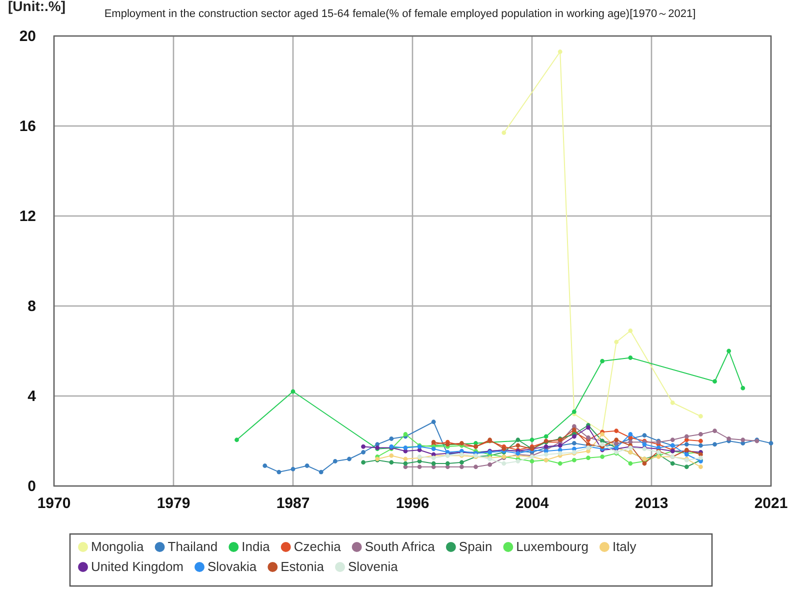 The image size is (800, 600). Describe the element at coordinates (475, 546) in the screenshot. I see `legend-label: Spain` at that location.